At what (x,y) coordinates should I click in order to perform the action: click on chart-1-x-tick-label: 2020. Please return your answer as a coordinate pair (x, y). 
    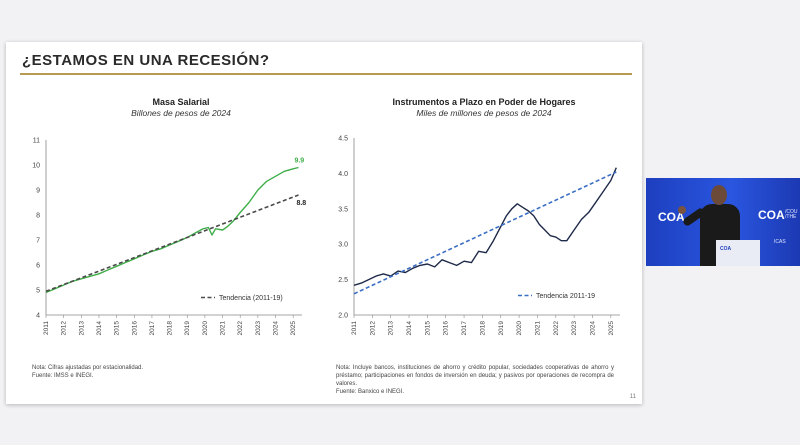
    Looking at the image, I should click on (205, 328).